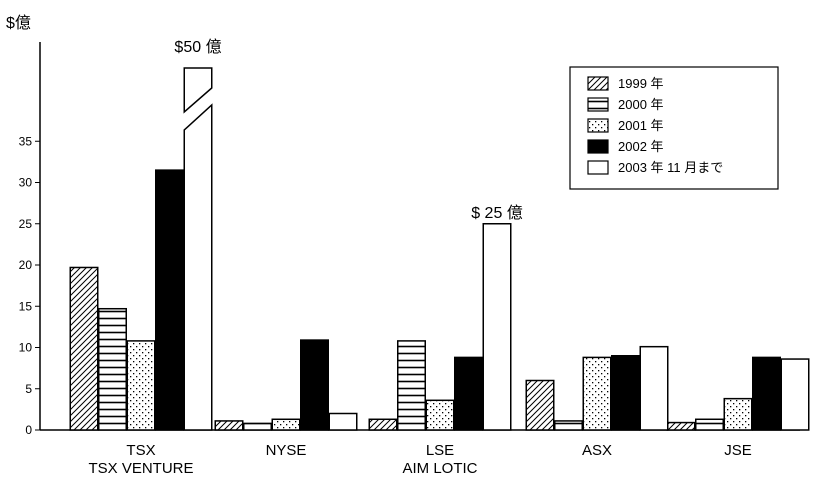 The image size is (839, 489). What do you see at coordinates (497, 213) in the screenshot?
I see `value-annotation: $ 25 億` at bounding box center [497, 213].